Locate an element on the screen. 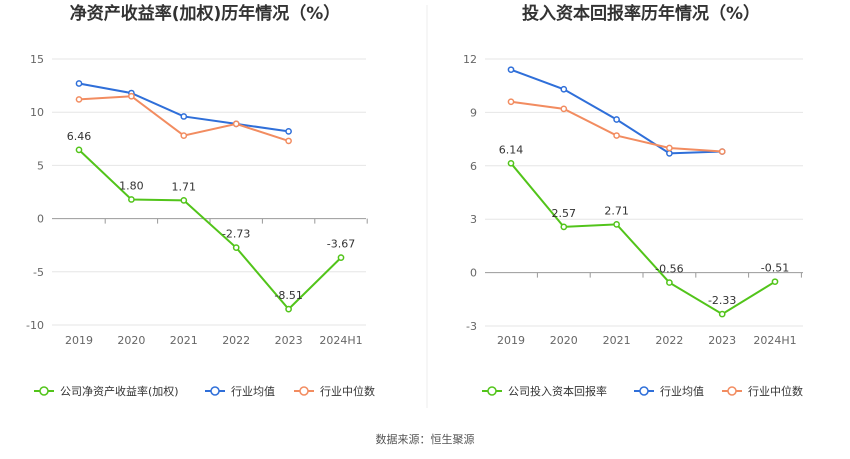 This screenshot has width=850, height=459. data-label: 2.71 is located at coordinates (616, 210).